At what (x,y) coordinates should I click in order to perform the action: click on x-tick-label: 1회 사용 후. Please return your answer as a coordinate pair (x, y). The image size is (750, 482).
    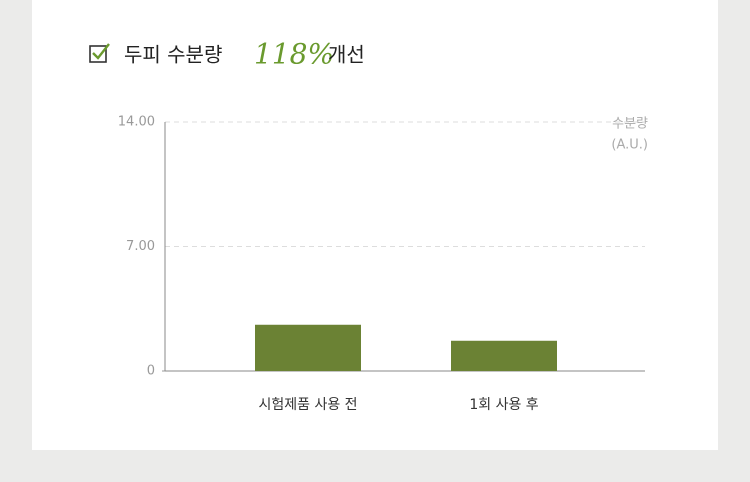
    Looking at the image, I should click on (503, 405).